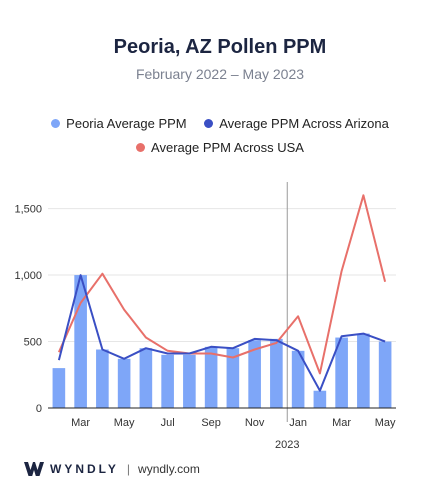 The width and height of the screenshot is (440, 500). I want to click on legend-dot-arizona, so click(209, 123).